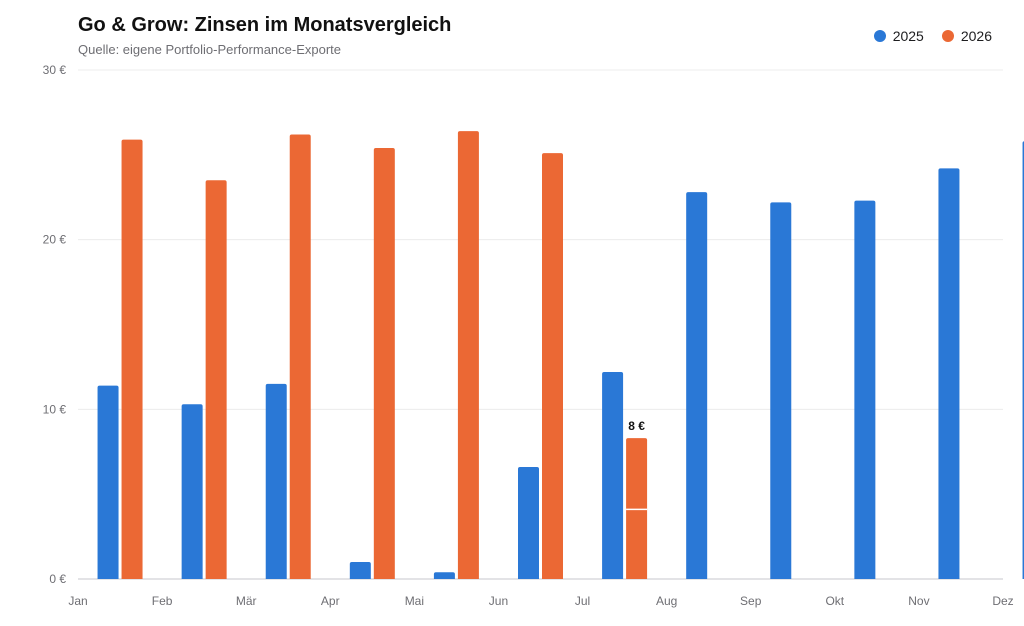 This screenshot has height=626, width=1024. What do you see at coordinates (636, 426) in the screenshot?
I see `data-label: 8 €` at bounding box center [636, 426].